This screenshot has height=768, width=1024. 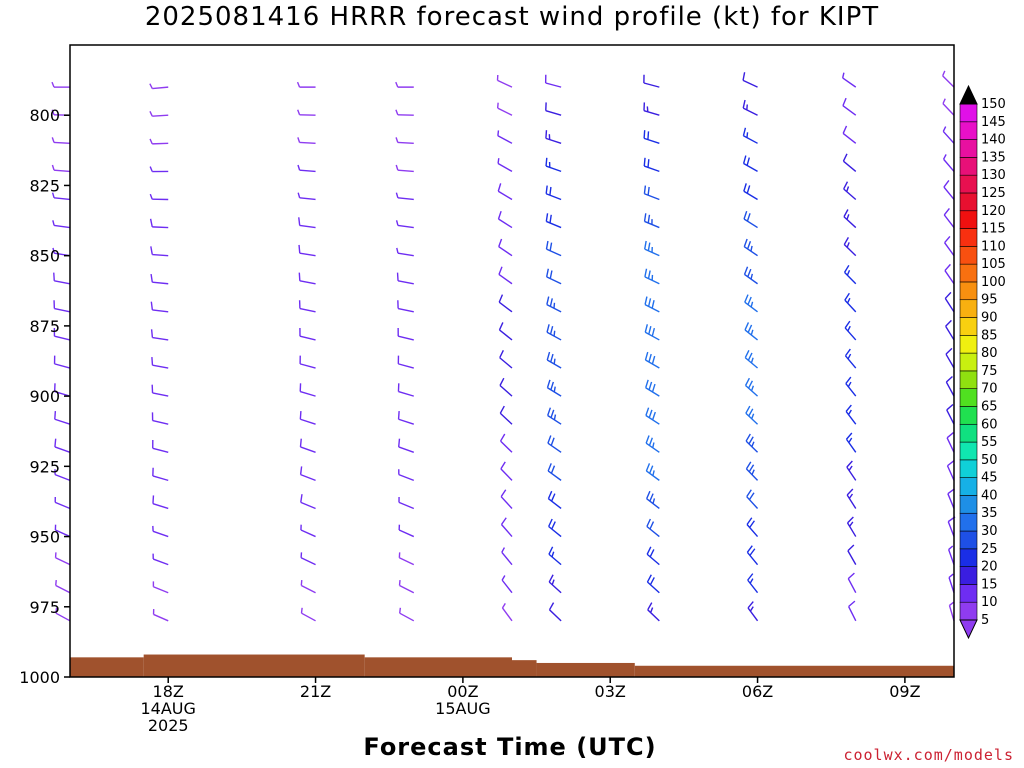 I want to click on x-tick-label: 15AUG, so click(x=462, y=708).